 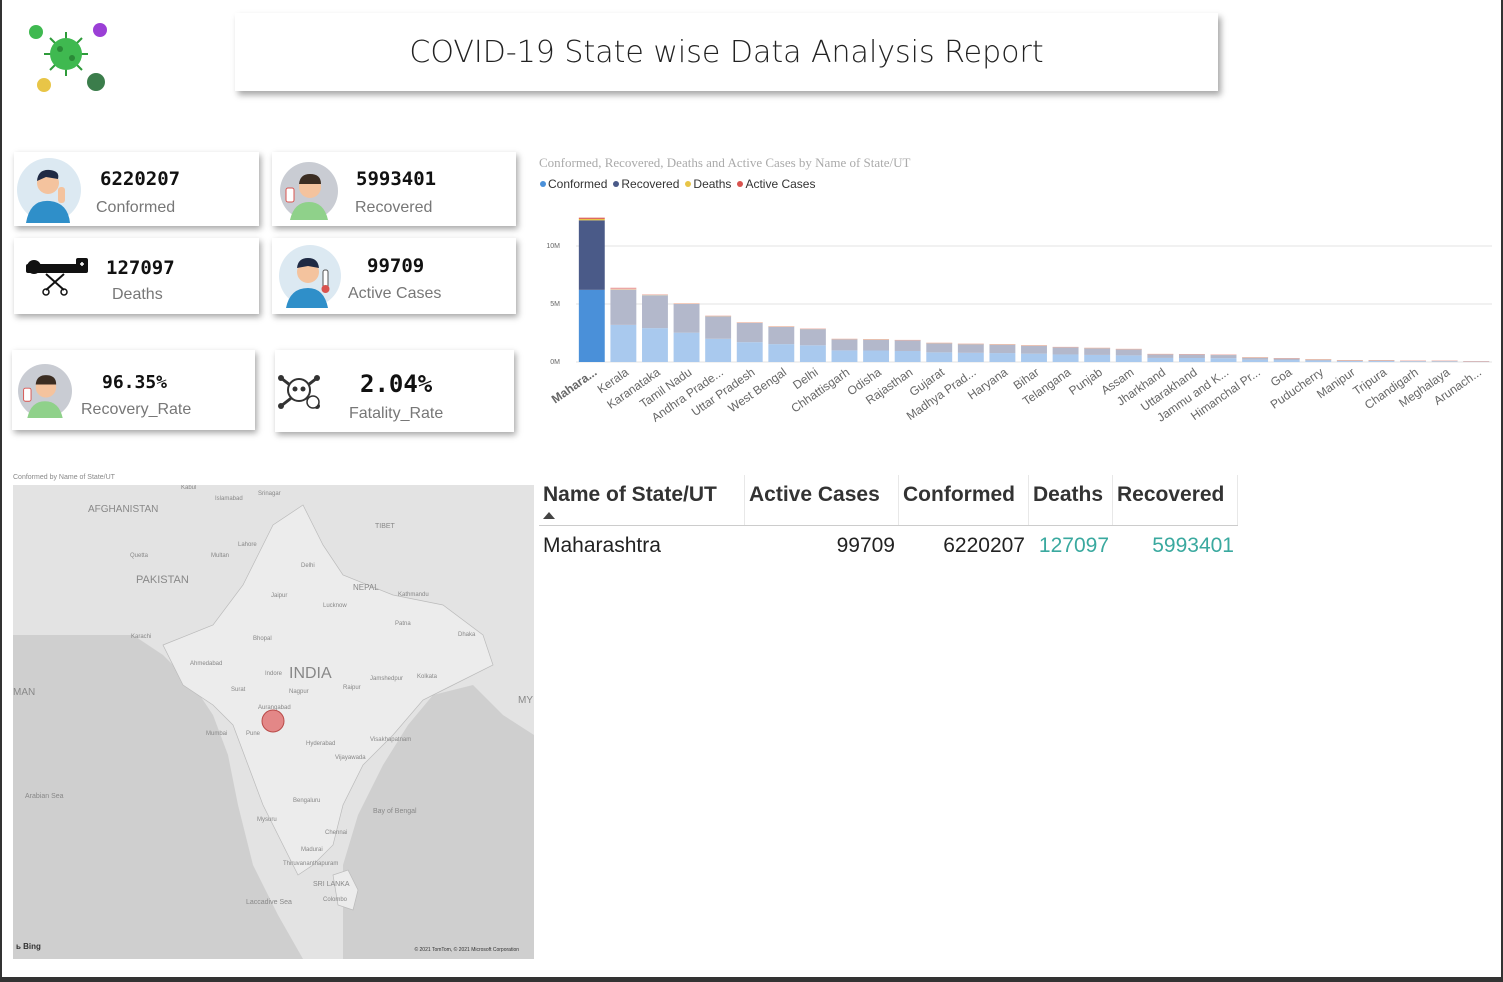 What do you see at coordinates (136, 276) in the screenshot?
I see `deaths-card: 127097 Deaths` at bounding box center [136, 276].